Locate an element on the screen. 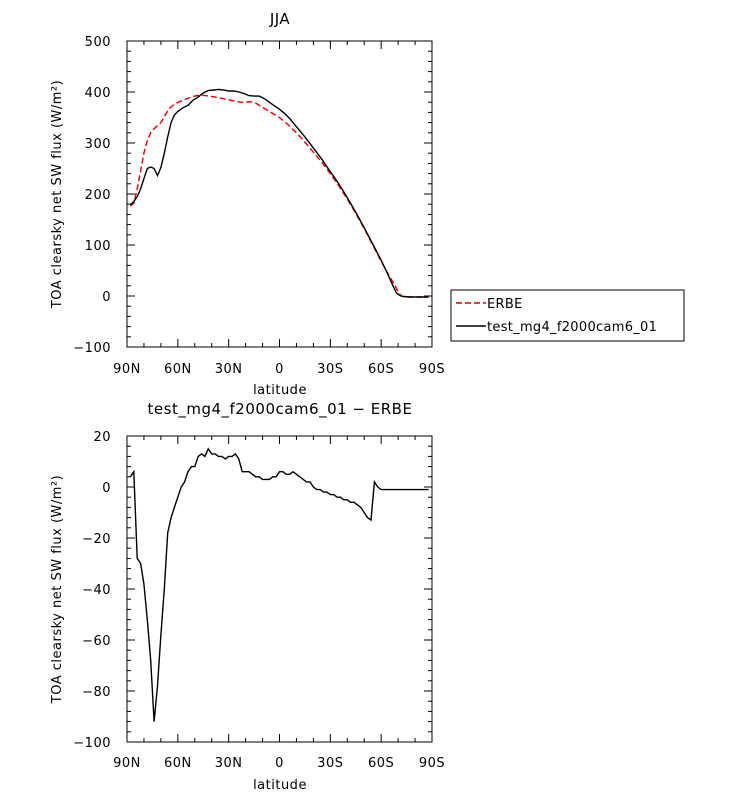 This screenshot has height=796, width=732. bottom-x-tick-label: 90S is located at coordinates (432, 763).